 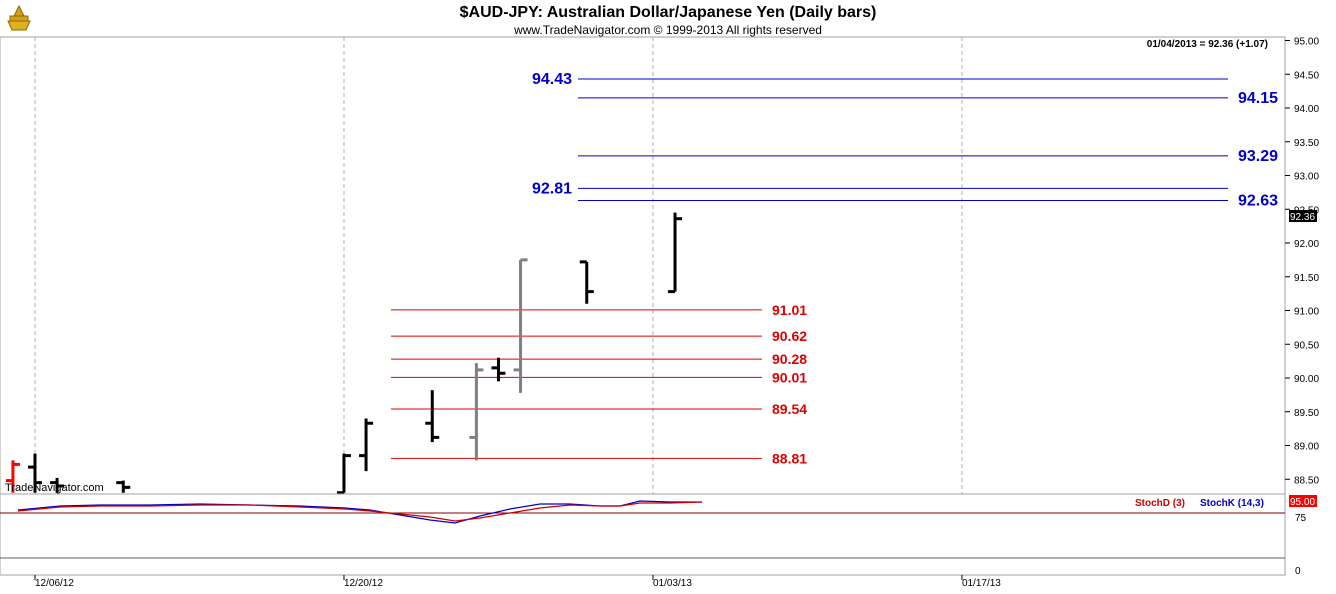 I want to click on logo-icon, so click(x=19, y=18).